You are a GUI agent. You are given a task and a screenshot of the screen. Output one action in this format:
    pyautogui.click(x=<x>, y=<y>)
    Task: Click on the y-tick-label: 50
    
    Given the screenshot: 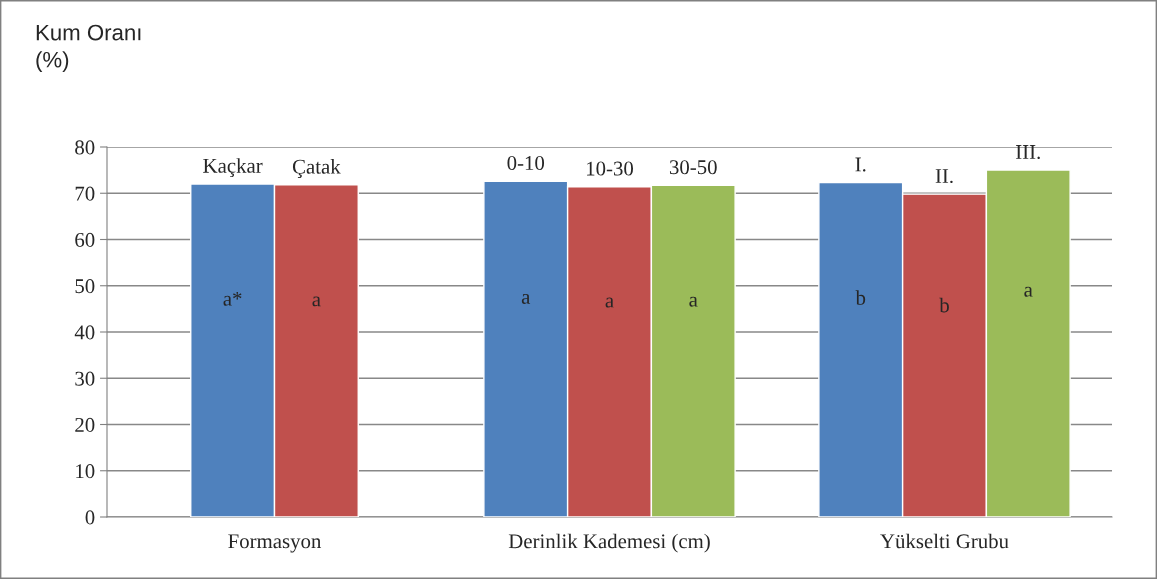 What is the action you would take?
    pyautogui.click(x=85, y=286)
    